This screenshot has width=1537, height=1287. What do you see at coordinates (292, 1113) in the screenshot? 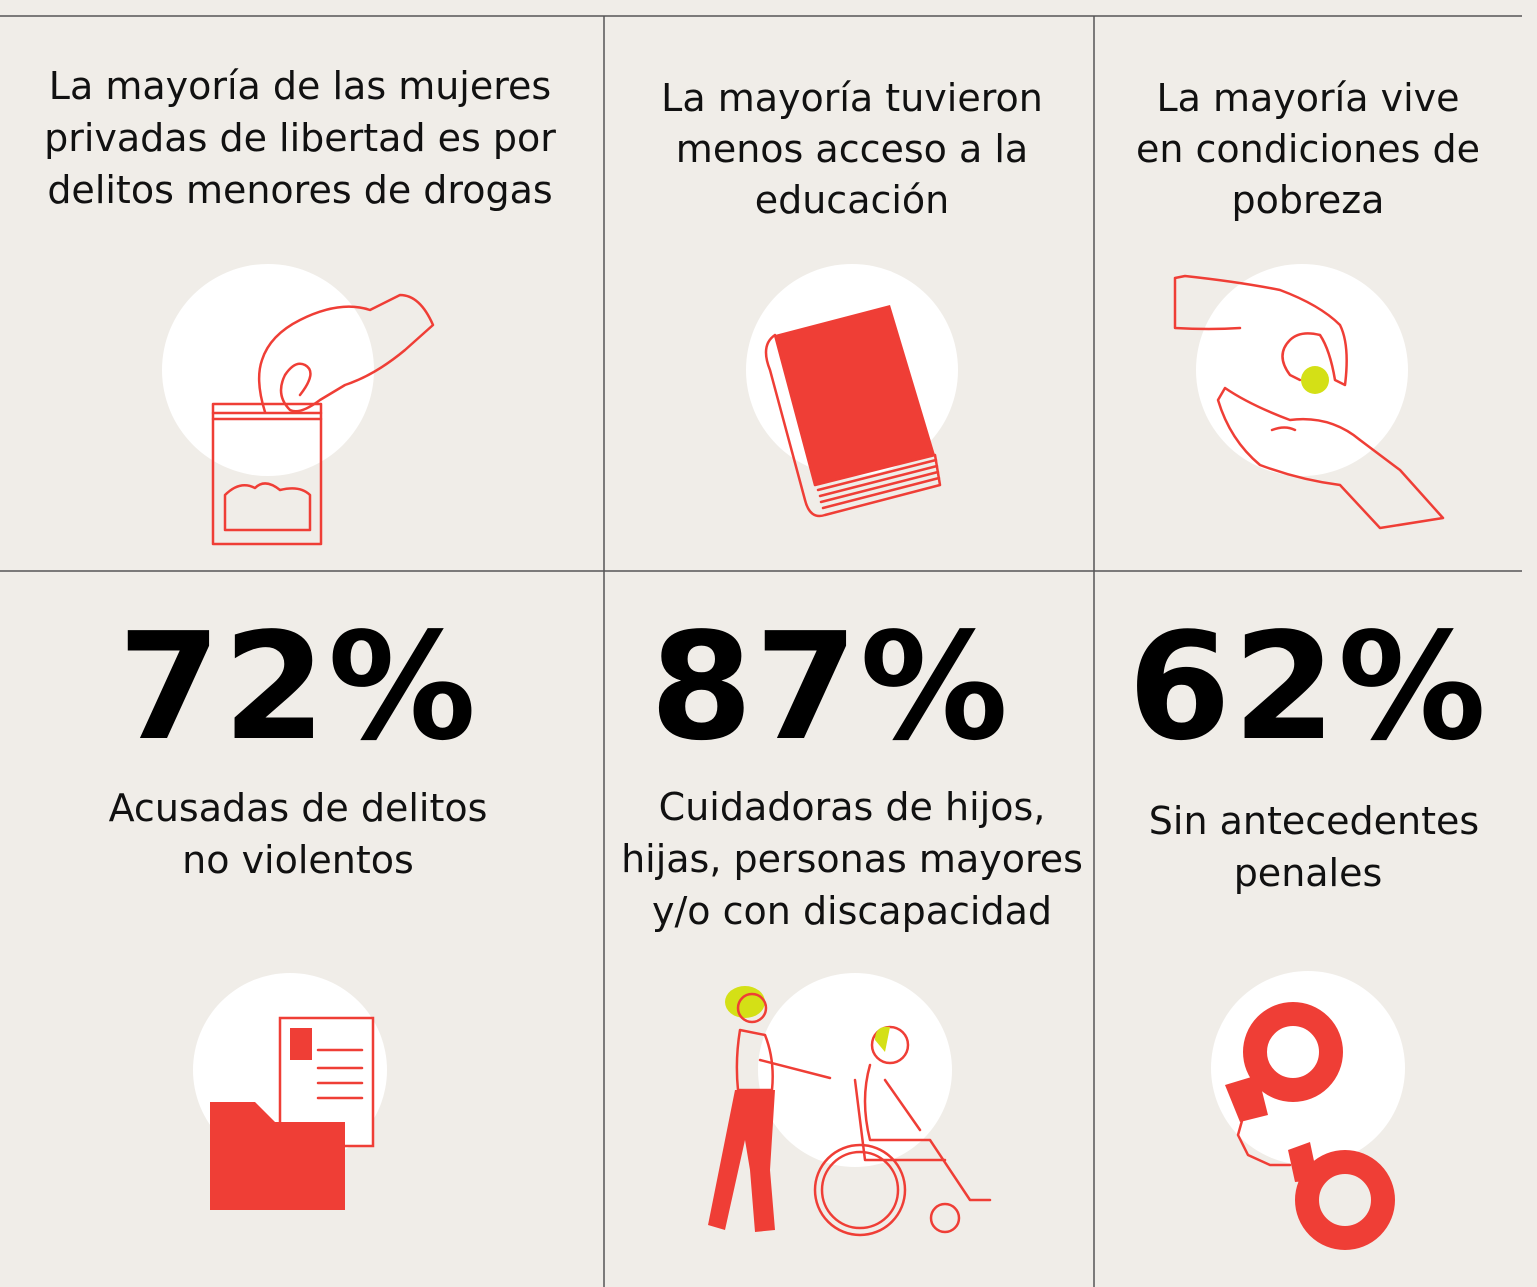
I see `icon-folder-document` at bounding box center [292, 1113].